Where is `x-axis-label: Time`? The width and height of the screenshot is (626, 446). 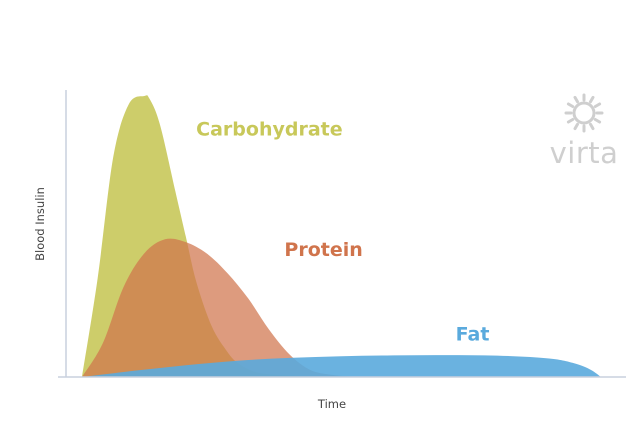 x-axis-label: Time is located at coordinates (331, 404).